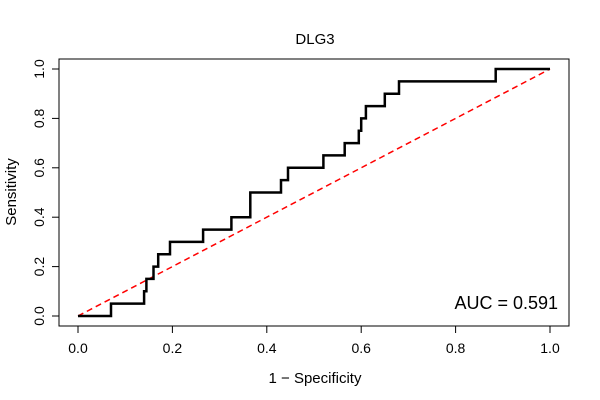 The height and width of the screenshot is (400, 600). Describe the element at coordinates (39, 168) in the screenshot. I see `y-tick-label: 0.6` at that location.